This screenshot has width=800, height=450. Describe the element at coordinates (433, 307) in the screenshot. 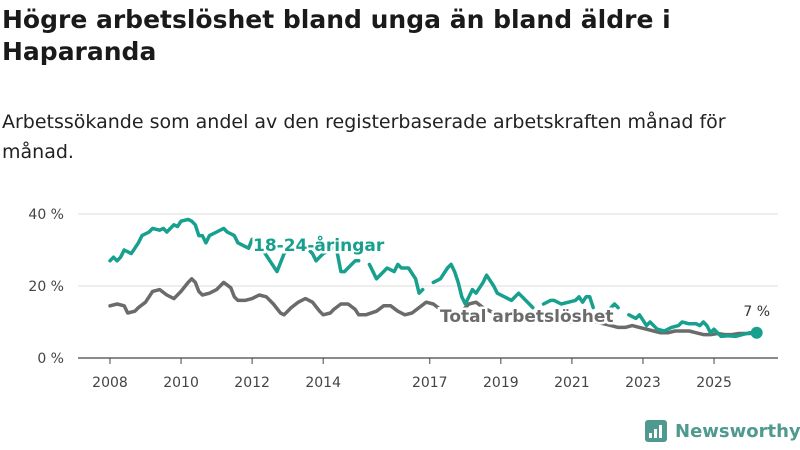

I see `series-line-total` at that location.